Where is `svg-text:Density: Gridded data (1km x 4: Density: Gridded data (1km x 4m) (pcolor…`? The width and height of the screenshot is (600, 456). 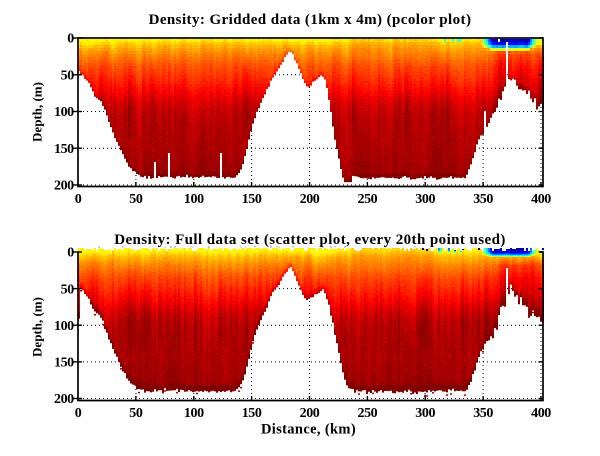
svg-text:Density: Gridded data (1km x 4: Density: Gridded data (1km x 4m) (pcolor… is located at coordinates (310, 20).